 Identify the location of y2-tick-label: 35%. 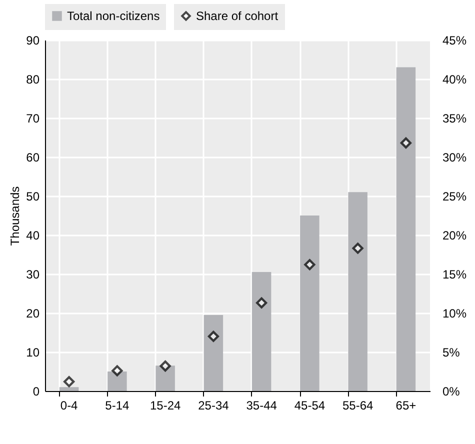
(454, 119).